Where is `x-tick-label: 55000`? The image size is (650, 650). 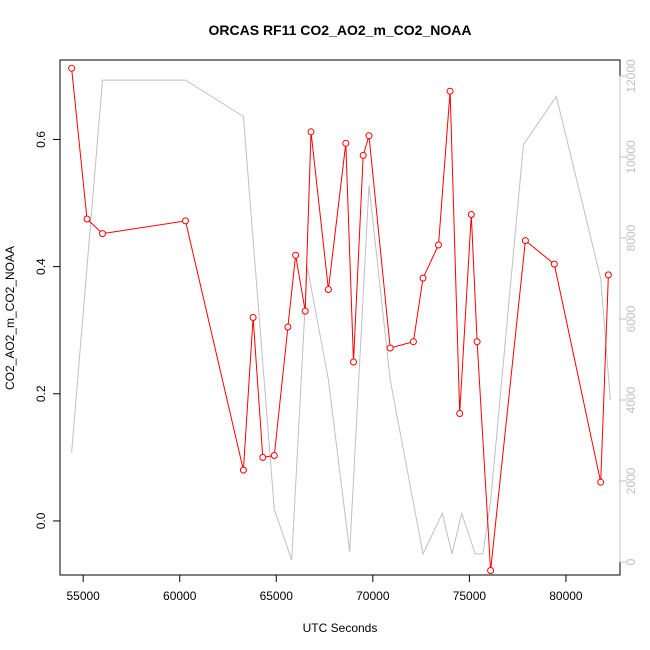
x-tick-label: 55000 is located at coordinates (83, 596).